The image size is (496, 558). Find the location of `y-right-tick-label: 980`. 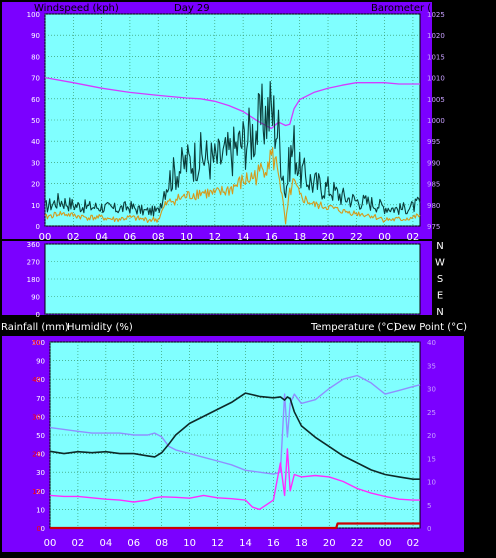

y-right-tick-label: 980 is located at coordinates (433, 206).